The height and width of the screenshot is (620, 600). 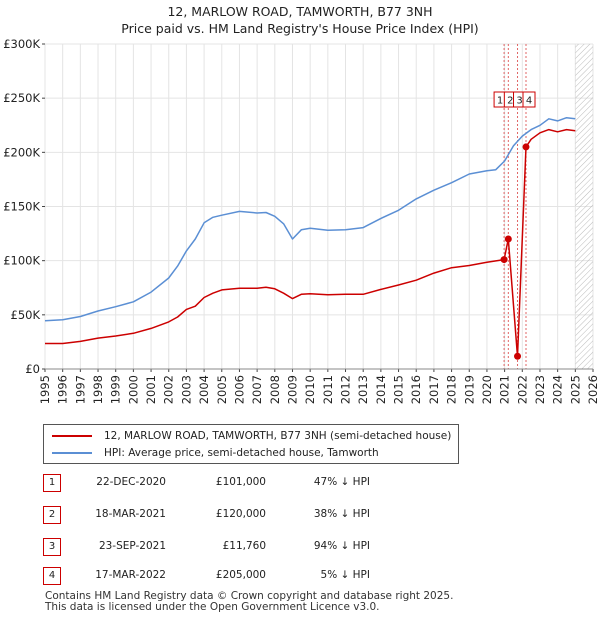 What do you see at coordinates (469, 389) in the screenshot?
I see `x-tick-label: 2019` at bounding box center [469, 389].